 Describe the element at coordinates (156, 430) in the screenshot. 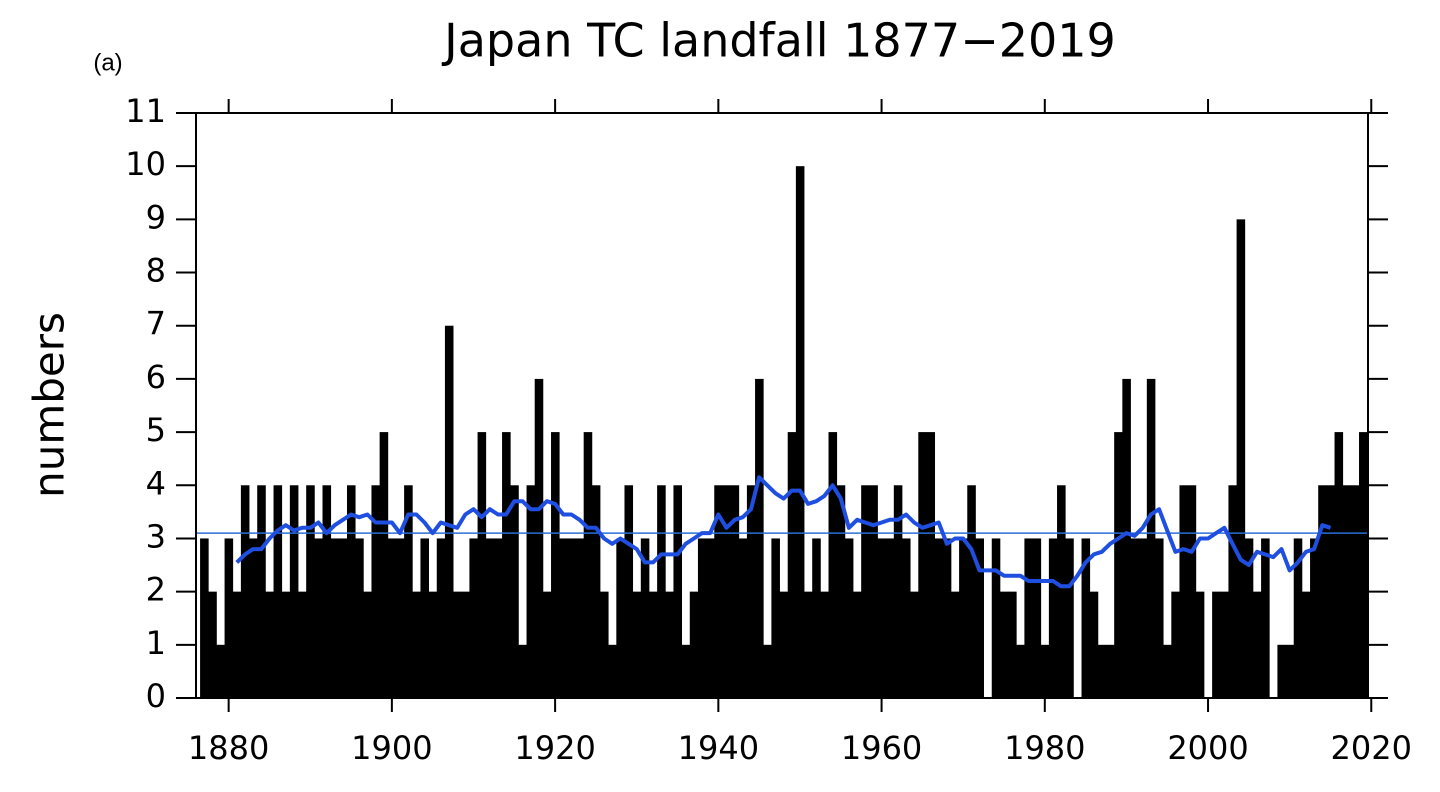

I see `y-tick-label: 5` at that location.